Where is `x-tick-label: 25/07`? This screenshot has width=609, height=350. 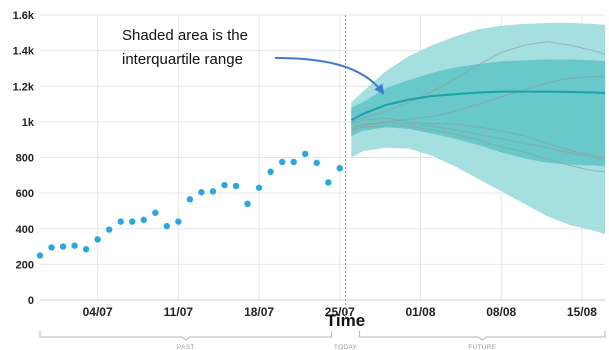
x-tick-label: 25/07 is located at coordinates (340, 312).